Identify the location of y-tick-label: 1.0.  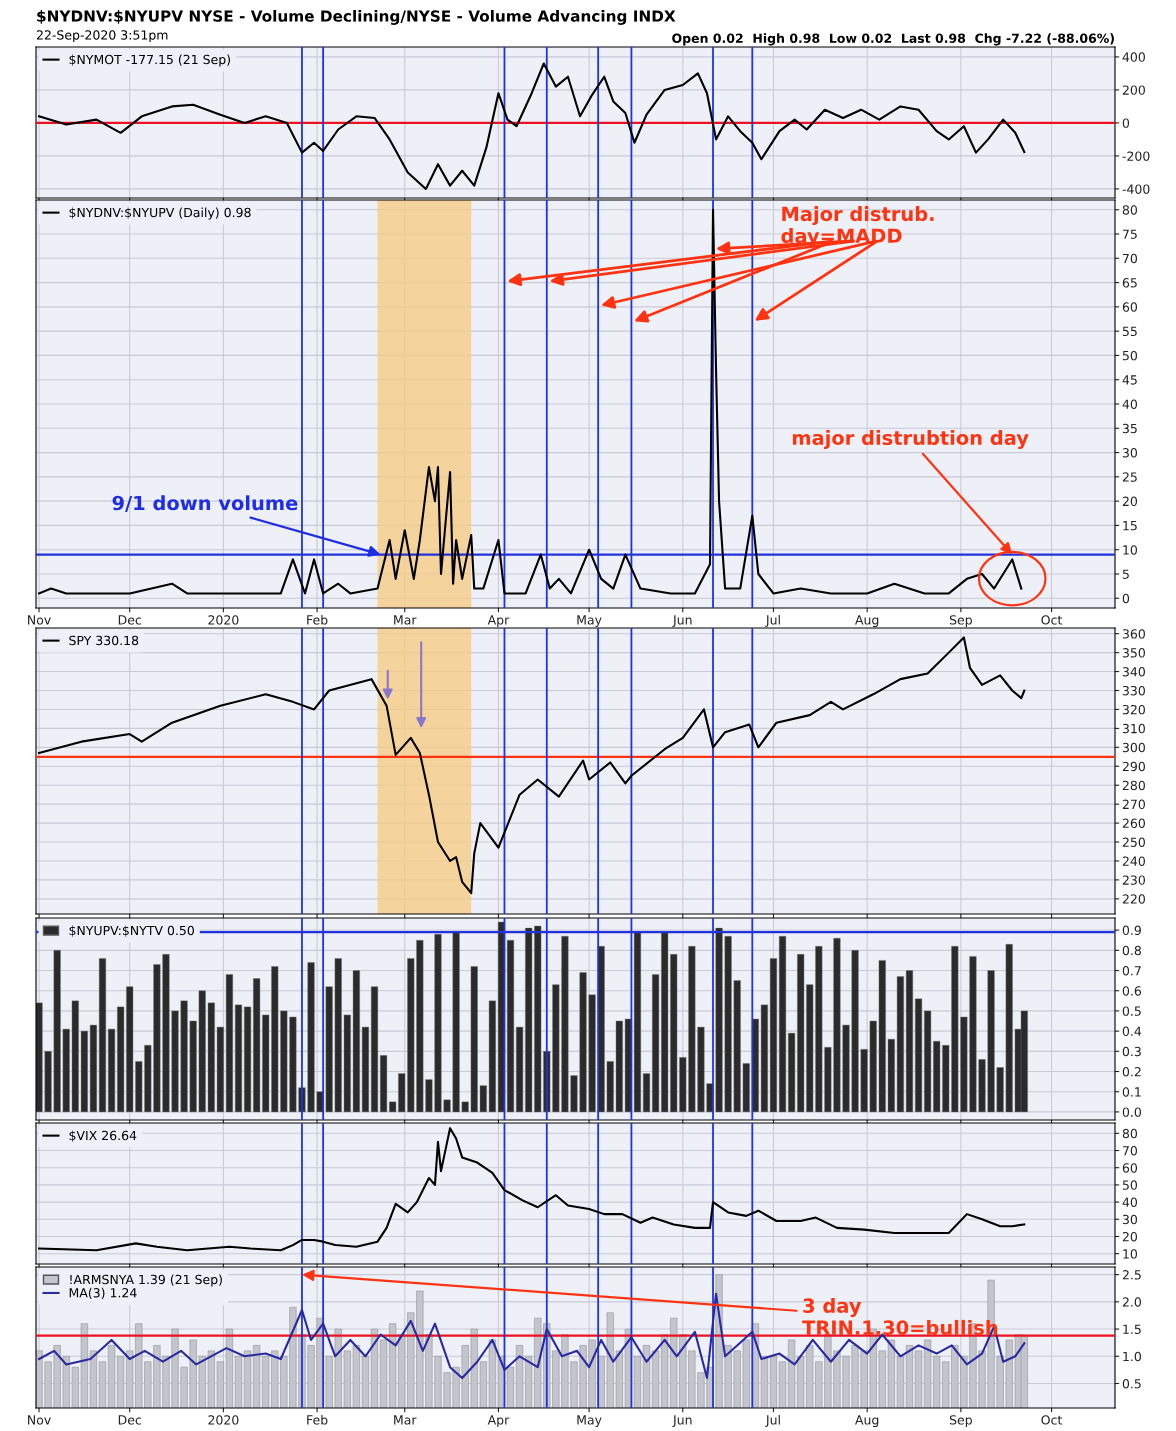
(1132, 1356).